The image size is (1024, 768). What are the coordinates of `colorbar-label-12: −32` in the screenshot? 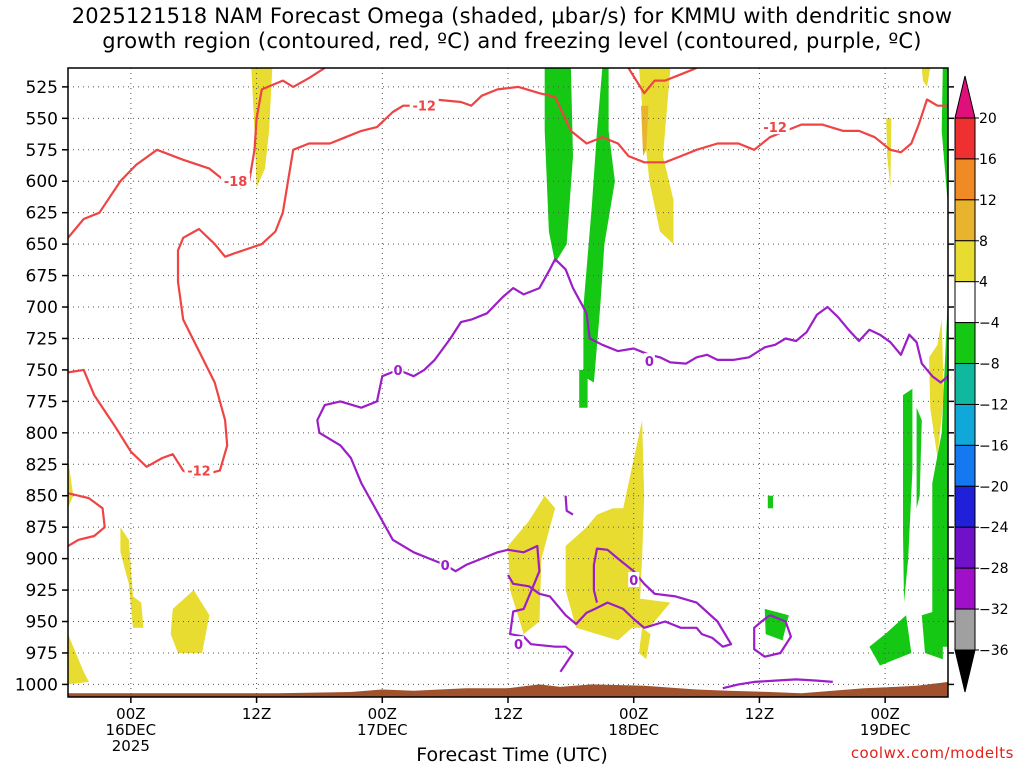 It's located at (994, 610).